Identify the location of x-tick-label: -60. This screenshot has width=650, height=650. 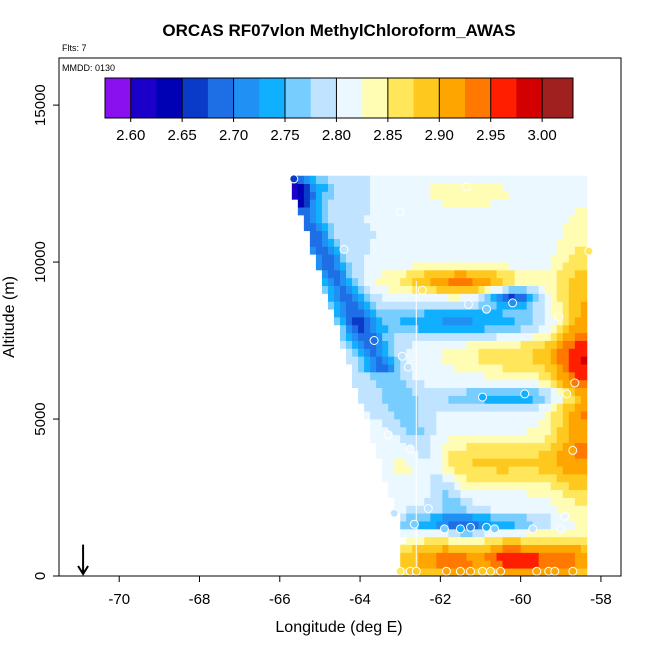
(521, 599).